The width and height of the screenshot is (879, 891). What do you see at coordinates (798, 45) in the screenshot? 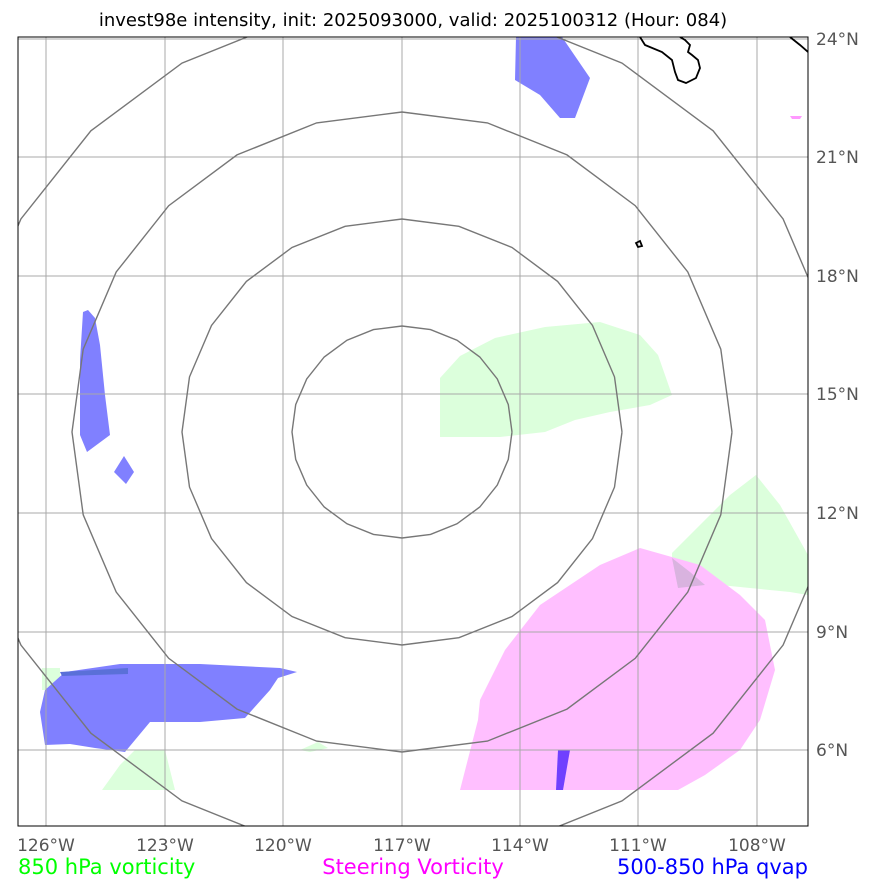
I see `coastline-mainland` at bounding box center [798, 45].